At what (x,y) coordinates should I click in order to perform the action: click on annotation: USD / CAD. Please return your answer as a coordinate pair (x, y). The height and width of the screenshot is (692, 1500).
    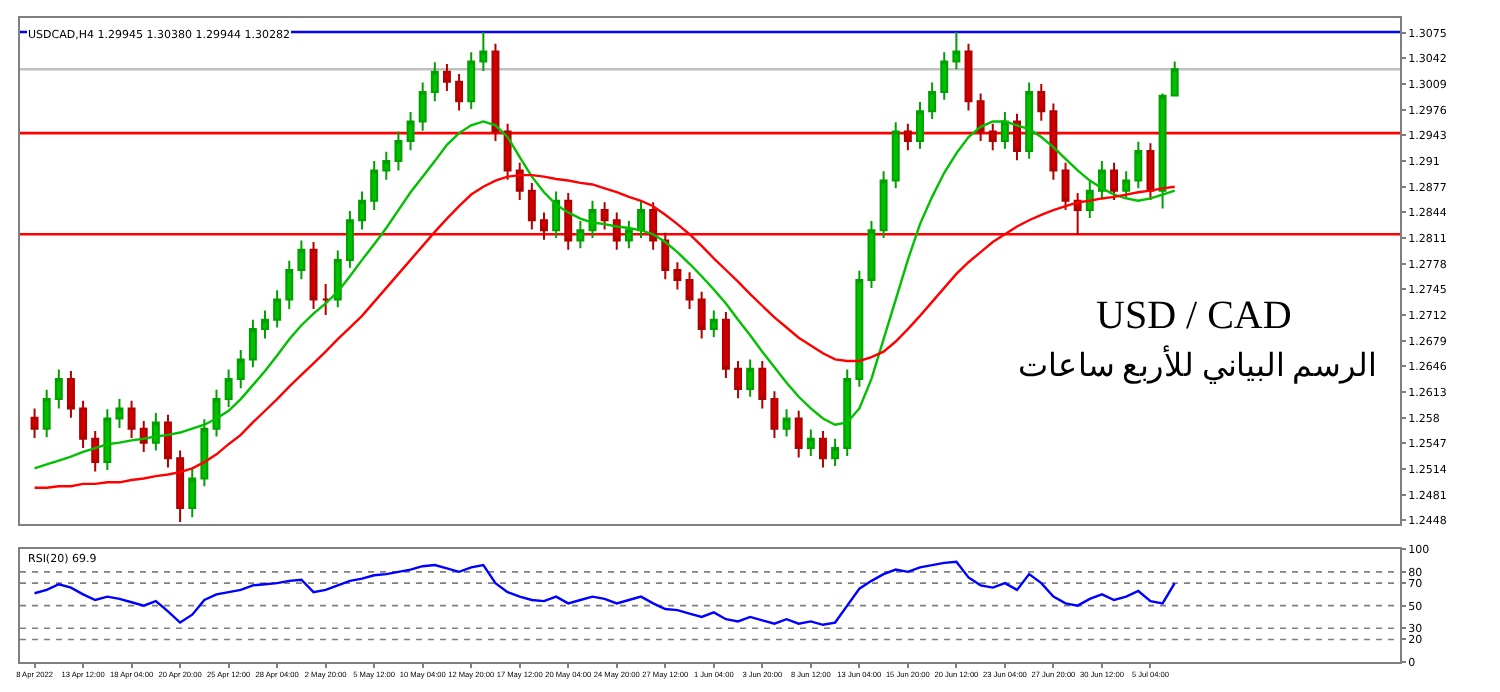
    Looking at the image, I should click on (1194, 316).